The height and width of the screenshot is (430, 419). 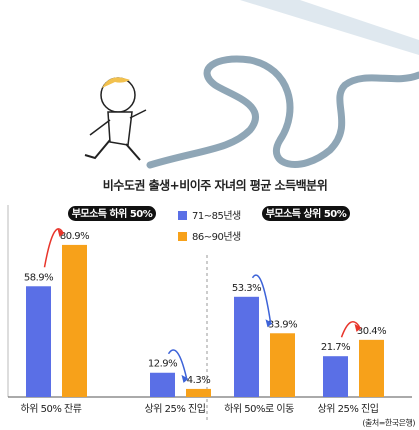 I want to click on panel-title: 부모소득 하위 50%, so click(x=112, y=213).